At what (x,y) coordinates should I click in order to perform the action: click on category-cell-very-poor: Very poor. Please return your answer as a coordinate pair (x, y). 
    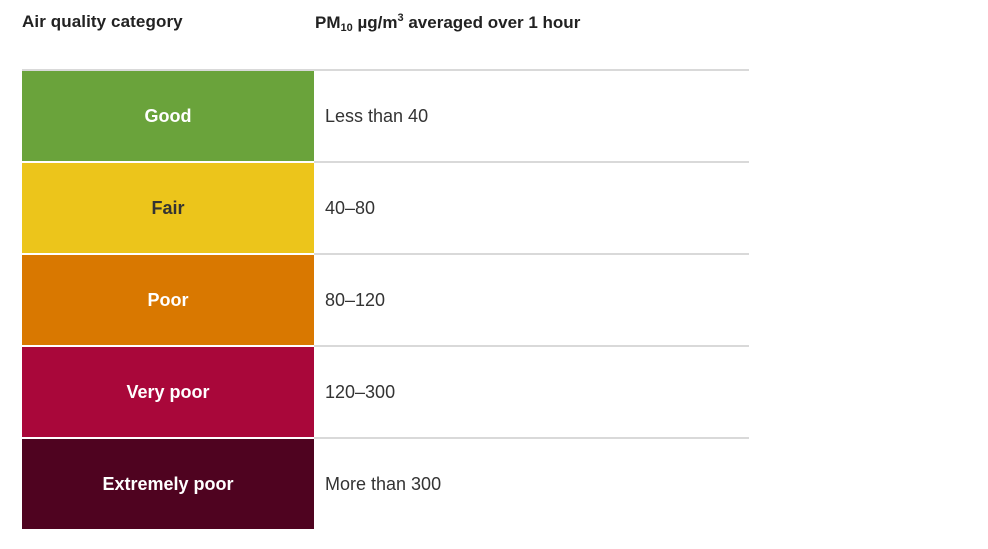
    Looking at the image, I should click on (168, 392).